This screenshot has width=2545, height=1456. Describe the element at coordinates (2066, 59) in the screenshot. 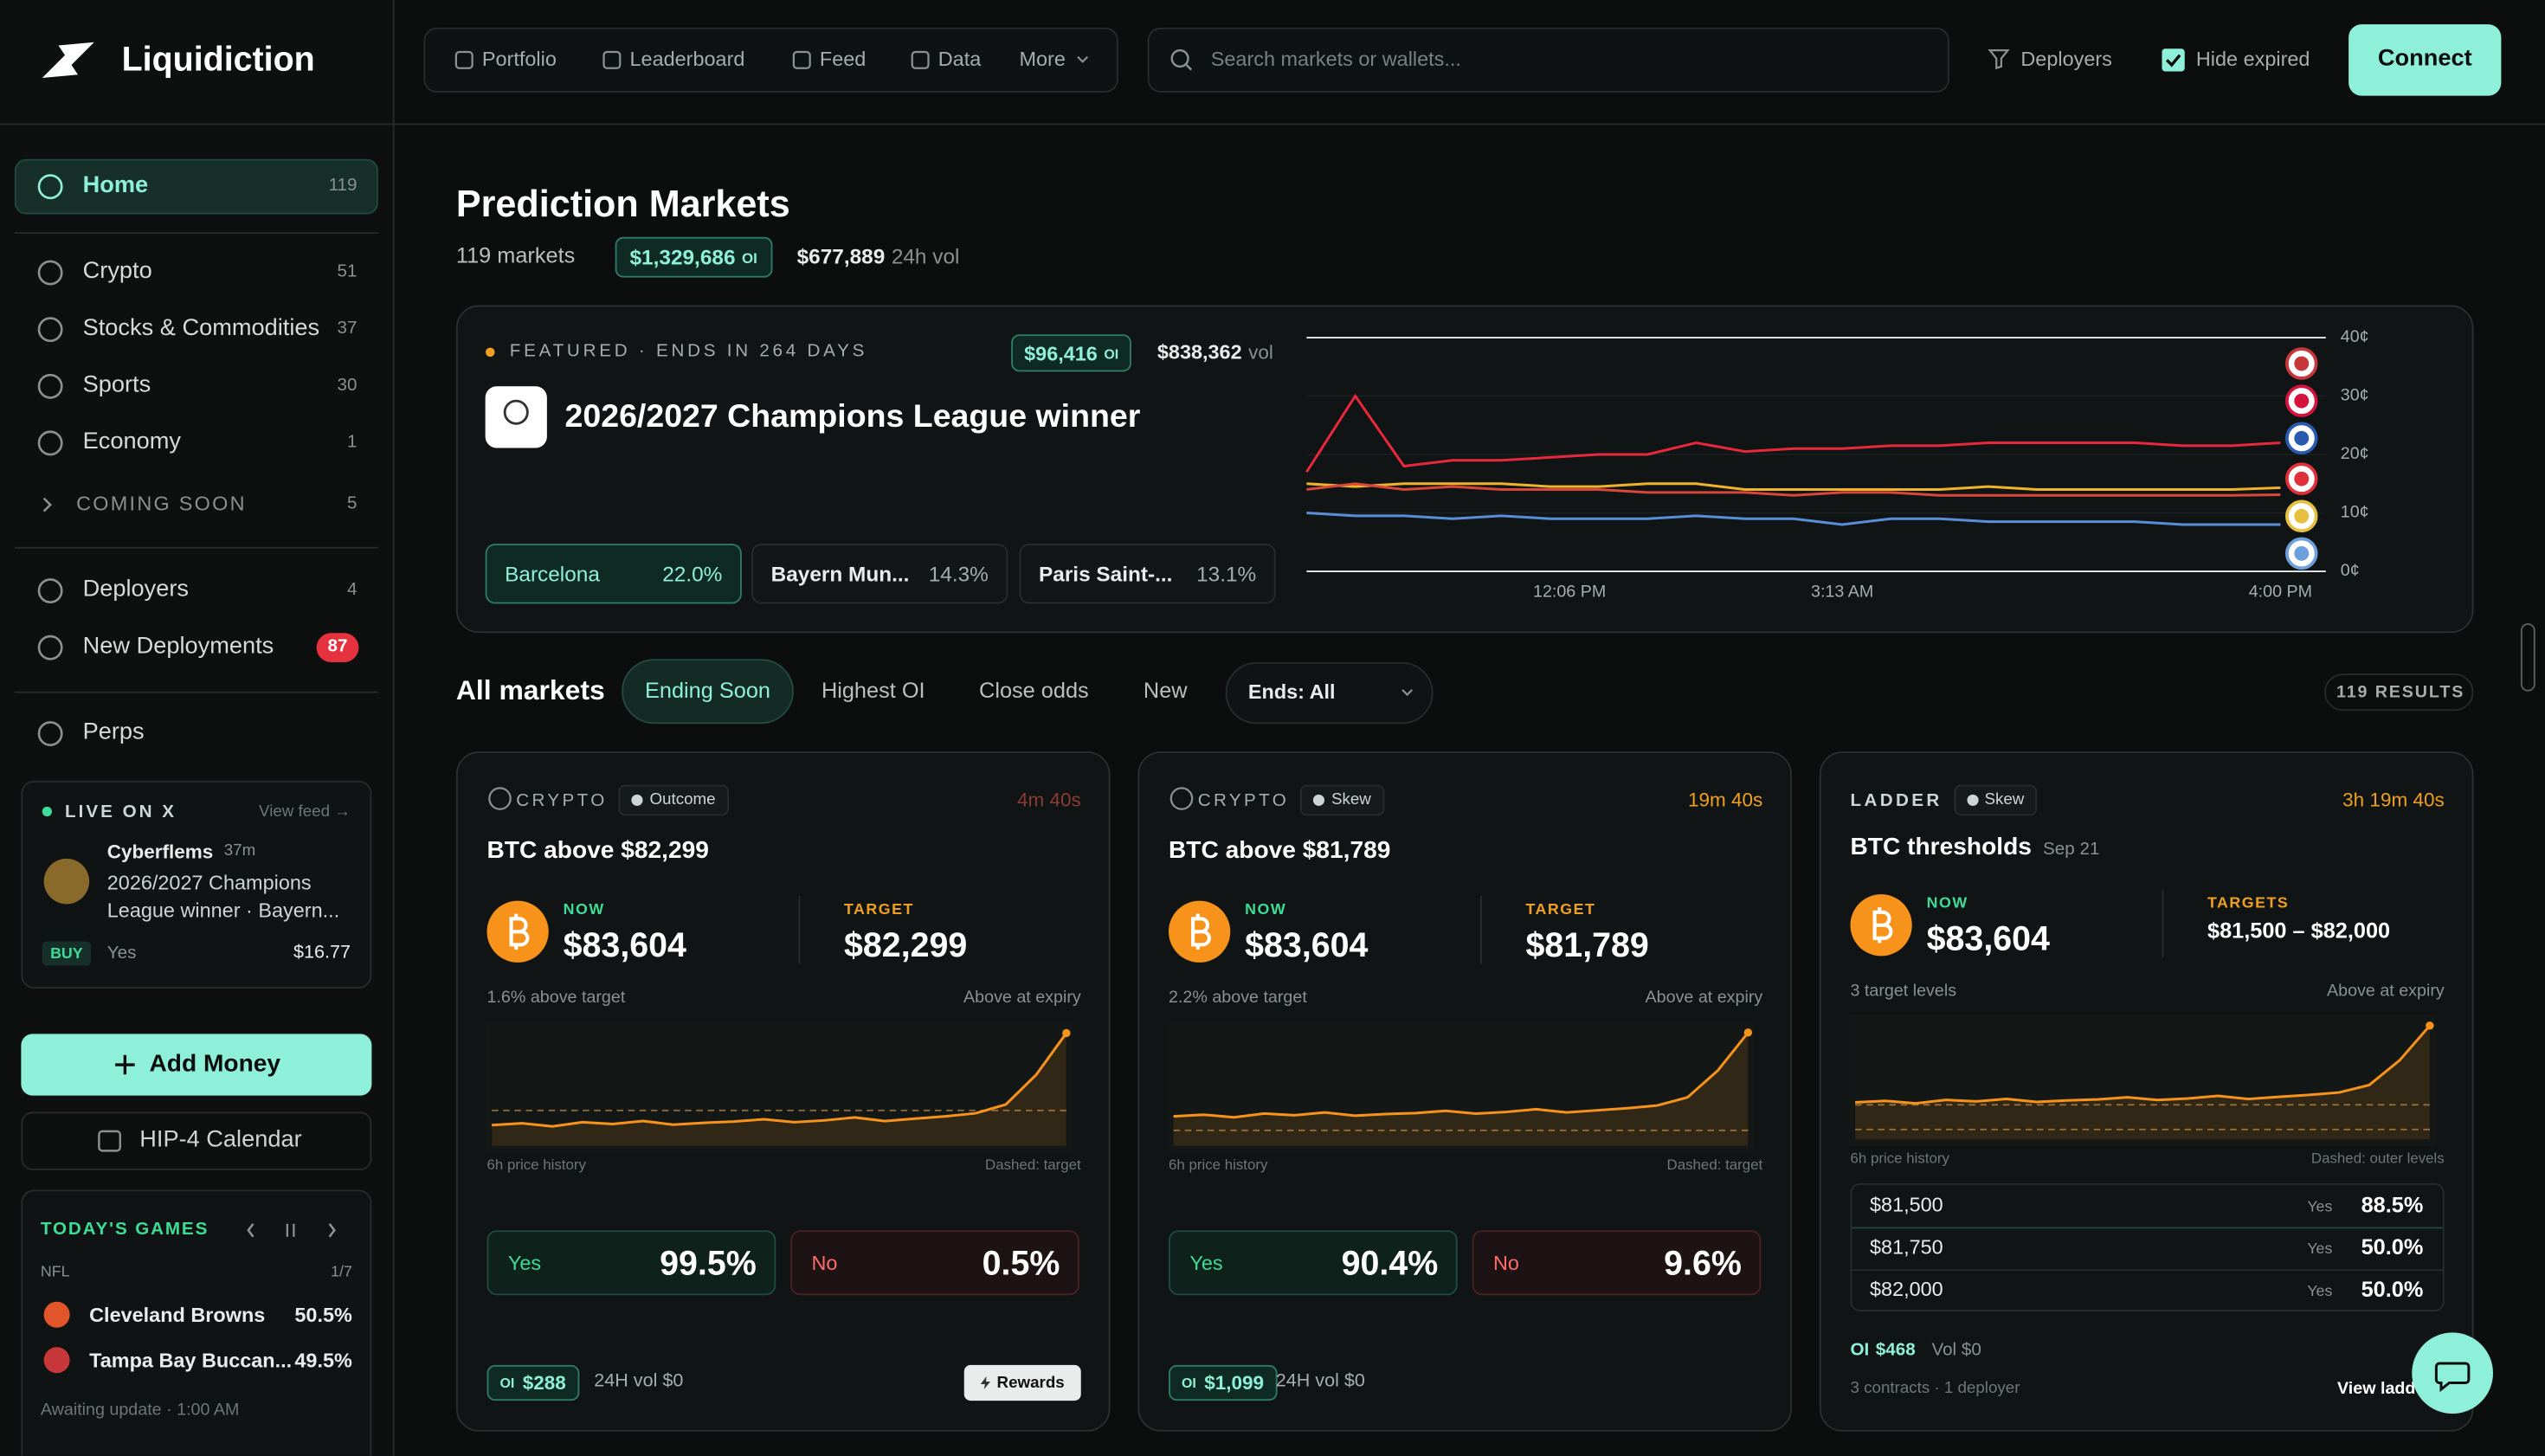

I see `deployers-filter: Deployers` at that location.